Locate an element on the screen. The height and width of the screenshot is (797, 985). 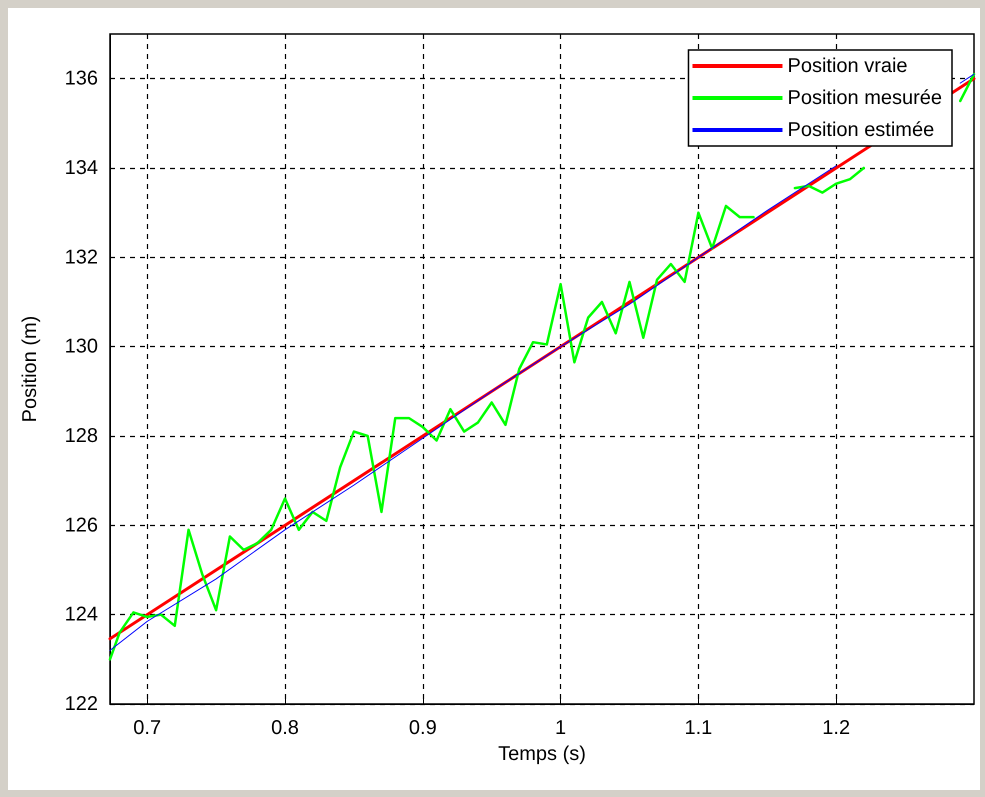
x-tick-label: 1.2 is located at coordinates (836, 728).